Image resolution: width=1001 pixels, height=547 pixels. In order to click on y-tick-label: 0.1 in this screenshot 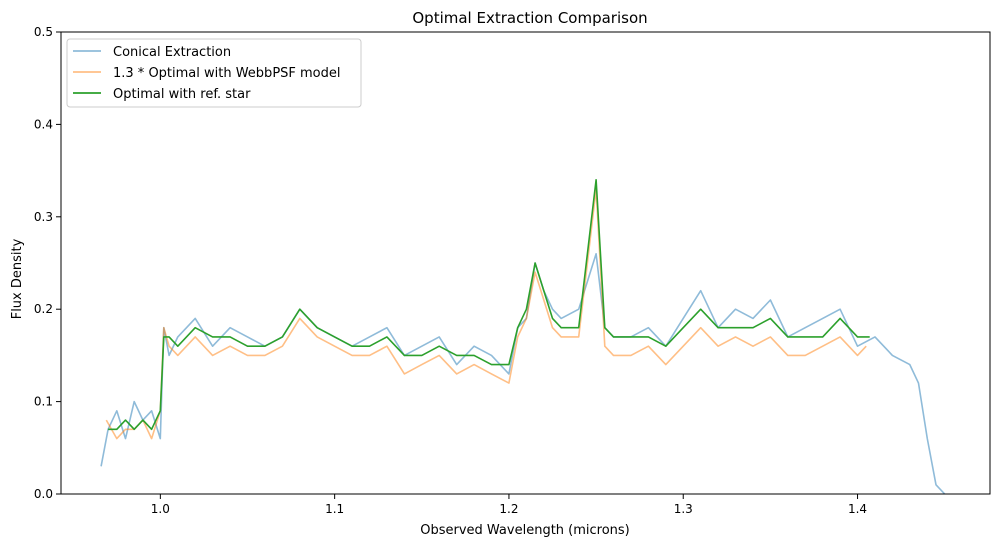, I will do `click(43, 402)`.